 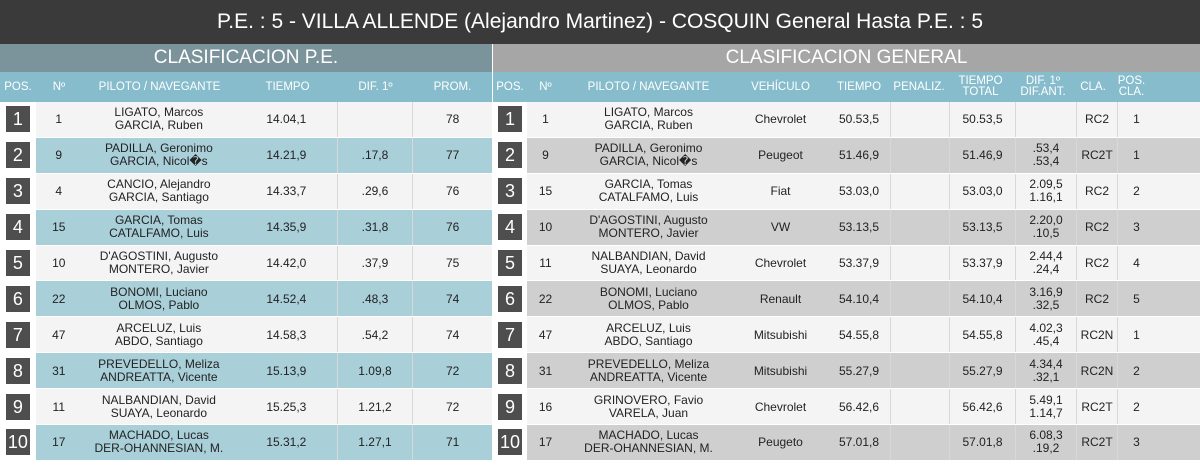 What do you see at coordinates (59, 370) in the screenshot?
I see `number-cell: 31` at bounding box center [59, 370].